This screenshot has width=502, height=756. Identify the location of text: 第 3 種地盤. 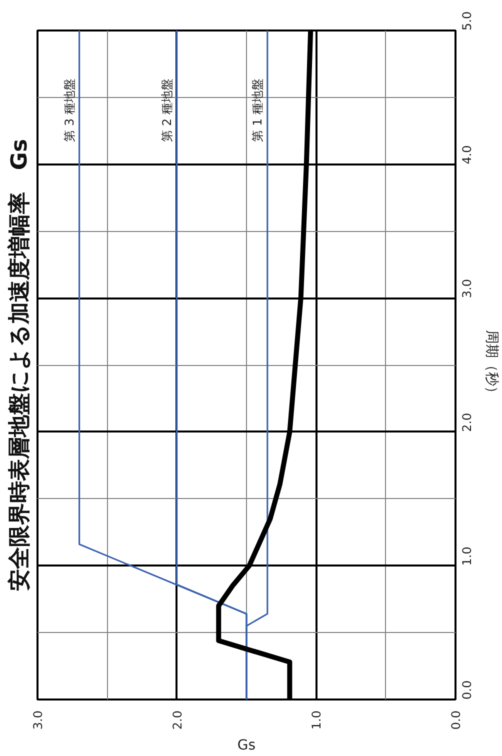
(69, 110).